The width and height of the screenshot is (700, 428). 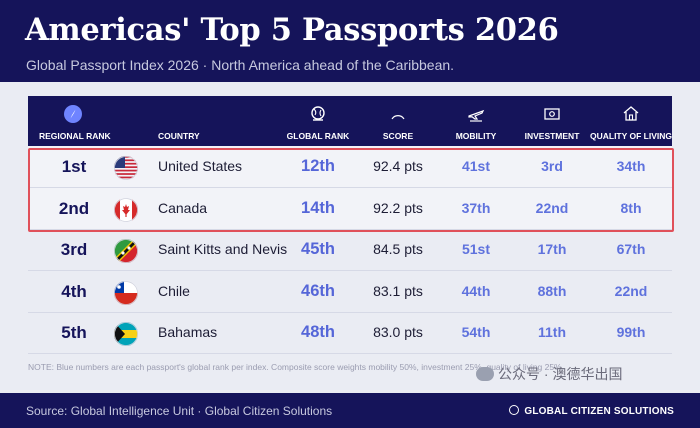 What do you see at coordinates (476, 249) in the screenshot?
I see `mobility-rank: 51st` at bounding box center [476, 249].